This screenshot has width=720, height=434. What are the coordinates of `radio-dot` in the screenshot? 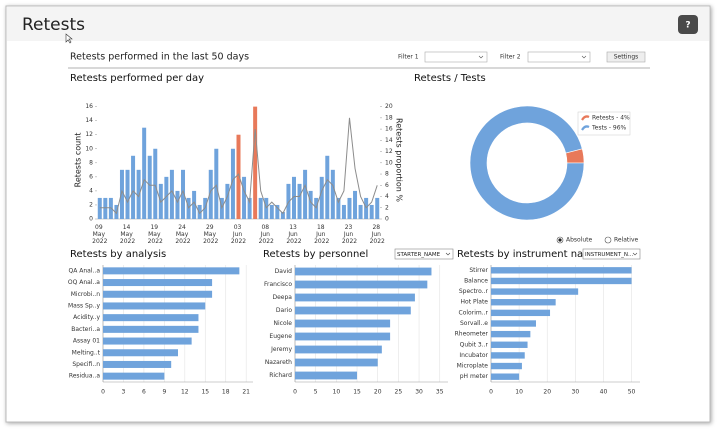 It's located at (560, 240).